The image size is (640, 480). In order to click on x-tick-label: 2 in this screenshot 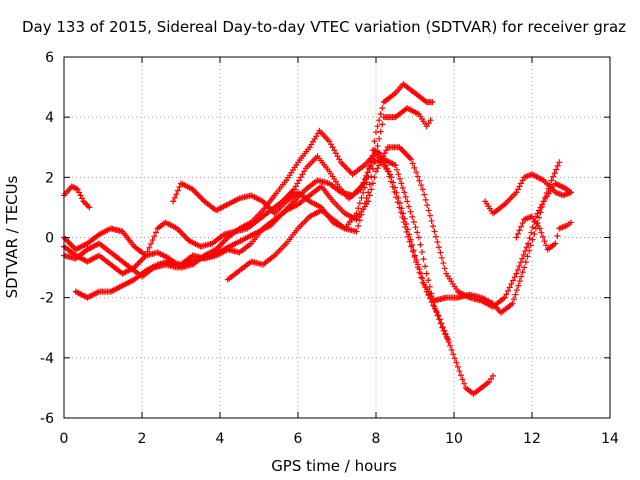, I will do `click(142, 439)`.